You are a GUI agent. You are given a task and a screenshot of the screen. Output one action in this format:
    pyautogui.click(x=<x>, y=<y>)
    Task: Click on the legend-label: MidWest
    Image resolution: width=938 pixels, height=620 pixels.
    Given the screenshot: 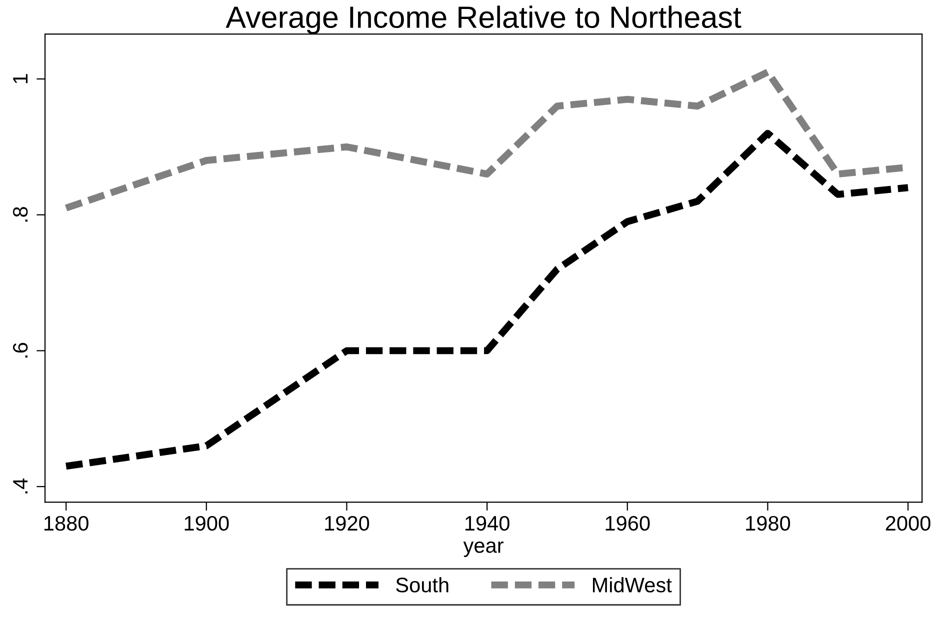 What is the action you would take?
    pyautogui.click(x=632, y=584)
    